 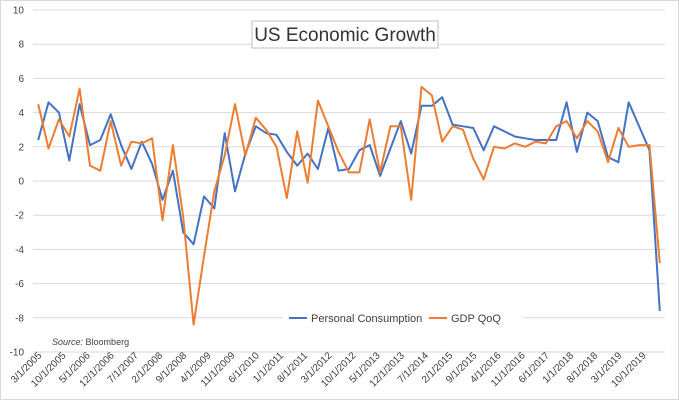 I want to click on y-tick-label: 6, so click(x=21, y=79).